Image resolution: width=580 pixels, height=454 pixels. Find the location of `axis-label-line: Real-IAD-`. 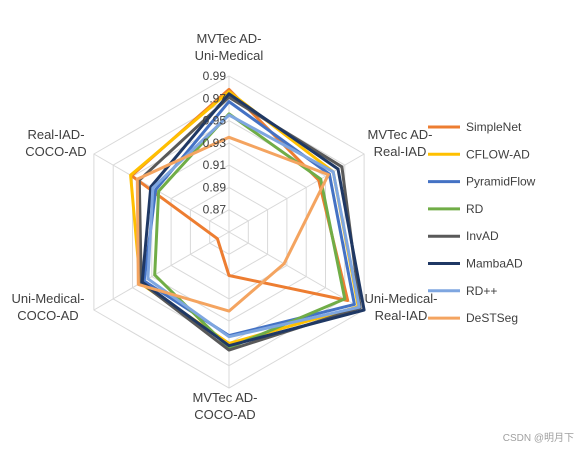

axis-label-line: Real-IAD- is located at coordinates (55, 134).